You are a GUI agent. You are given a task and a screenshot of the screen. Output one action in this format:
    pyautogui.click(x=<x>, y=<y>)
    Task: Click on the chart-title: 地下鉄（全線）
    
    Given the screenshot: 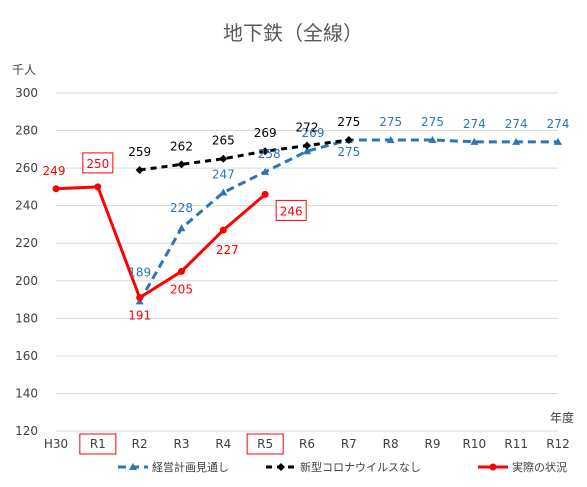 What is the action you would take?
    pyautogui.click(x=293, y=33)
    